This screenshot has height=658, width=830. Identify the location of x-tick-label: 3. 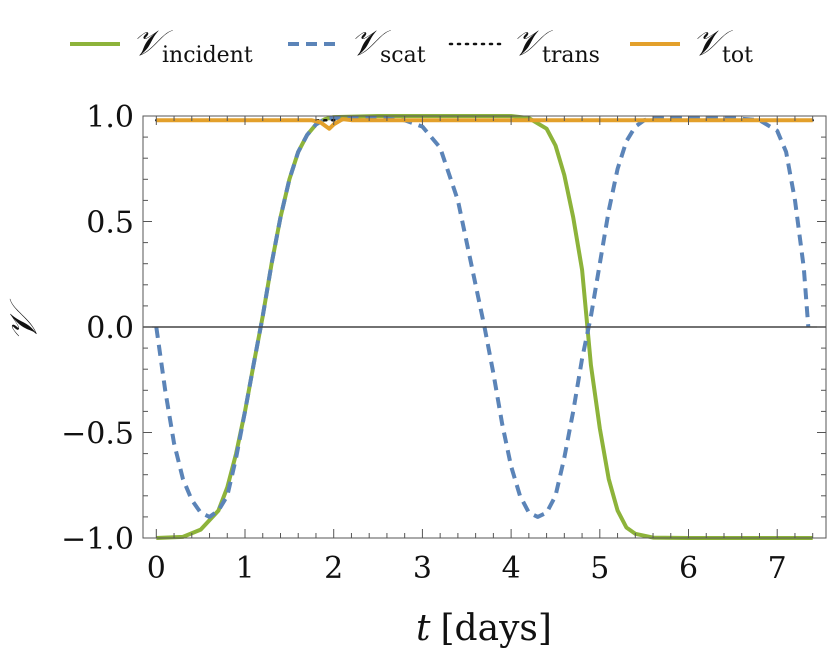
(422, 568).